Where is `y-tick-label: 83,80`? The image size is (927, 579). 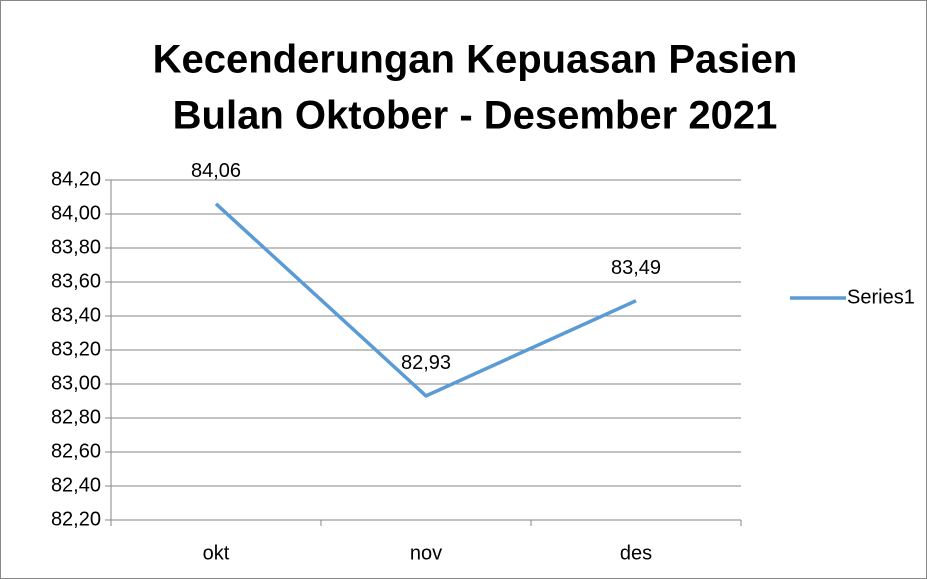
y-tick-label: 83,80 is located at coordinates (76, 247).